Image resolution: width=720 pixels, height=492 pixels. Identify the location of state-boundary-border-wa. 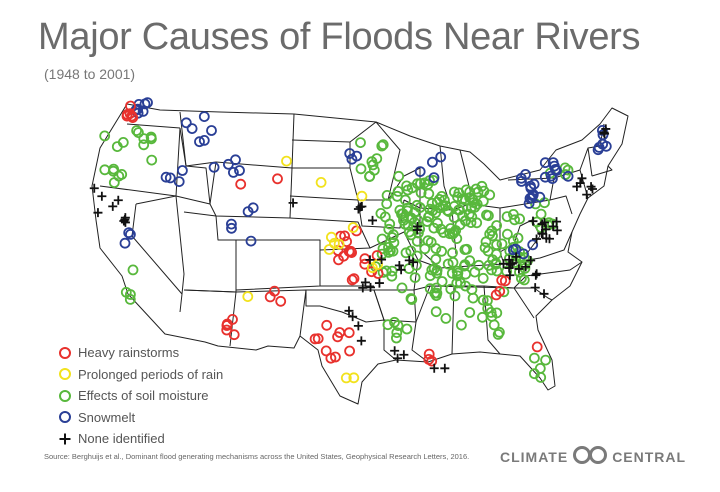
(153, 126).